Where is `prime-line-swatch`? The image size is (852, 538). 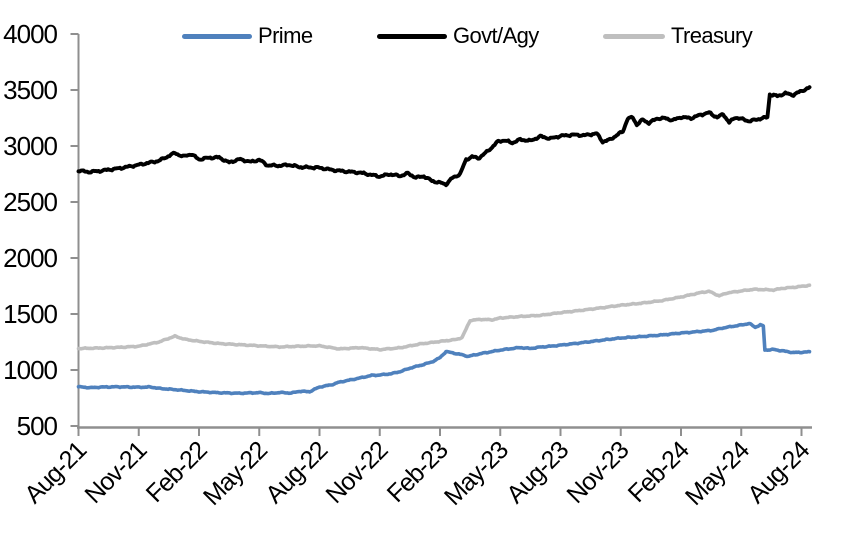
prime-line-swatch is located at coordinates (217, 36).